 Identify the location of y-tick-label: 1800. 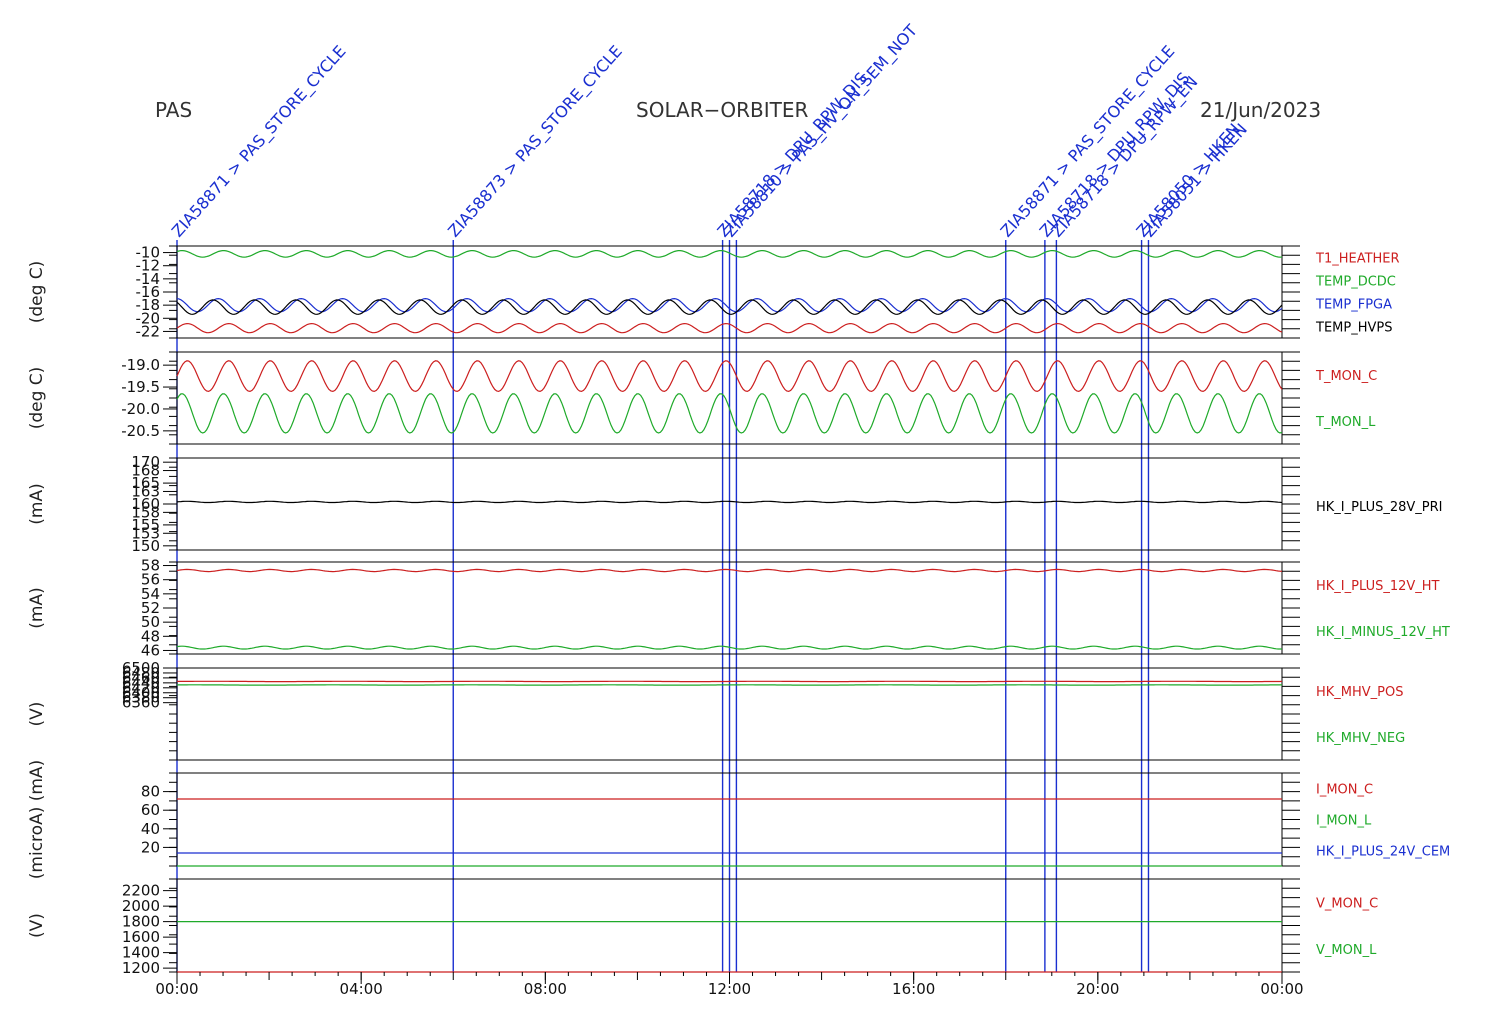
(141, 922).